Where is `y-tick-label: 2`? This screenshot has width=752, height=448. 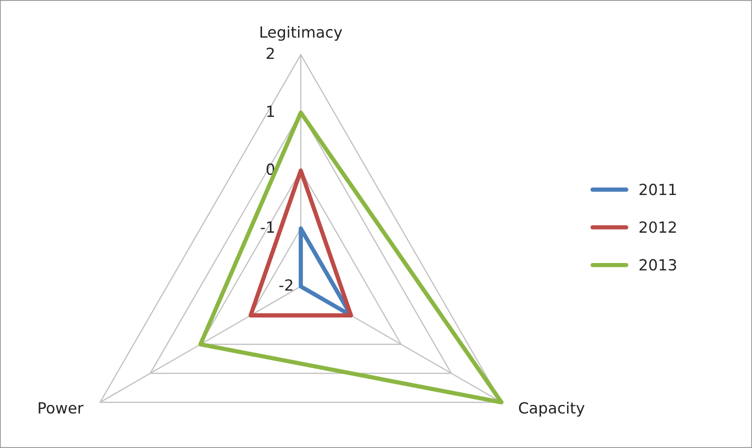
y-tick-label: 2 is located at coordinates (270, 53).